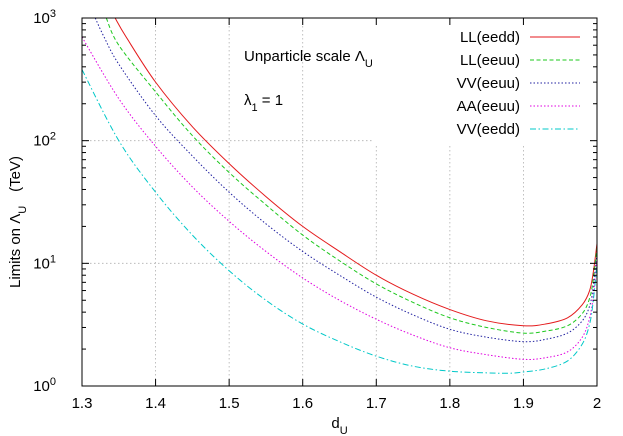 This screenshot has width=623, height=436. What do you see at coordinates (155, 403) in the screenshot?
I see `x-tick-label: 1.4` at bounding box center [155, 403].